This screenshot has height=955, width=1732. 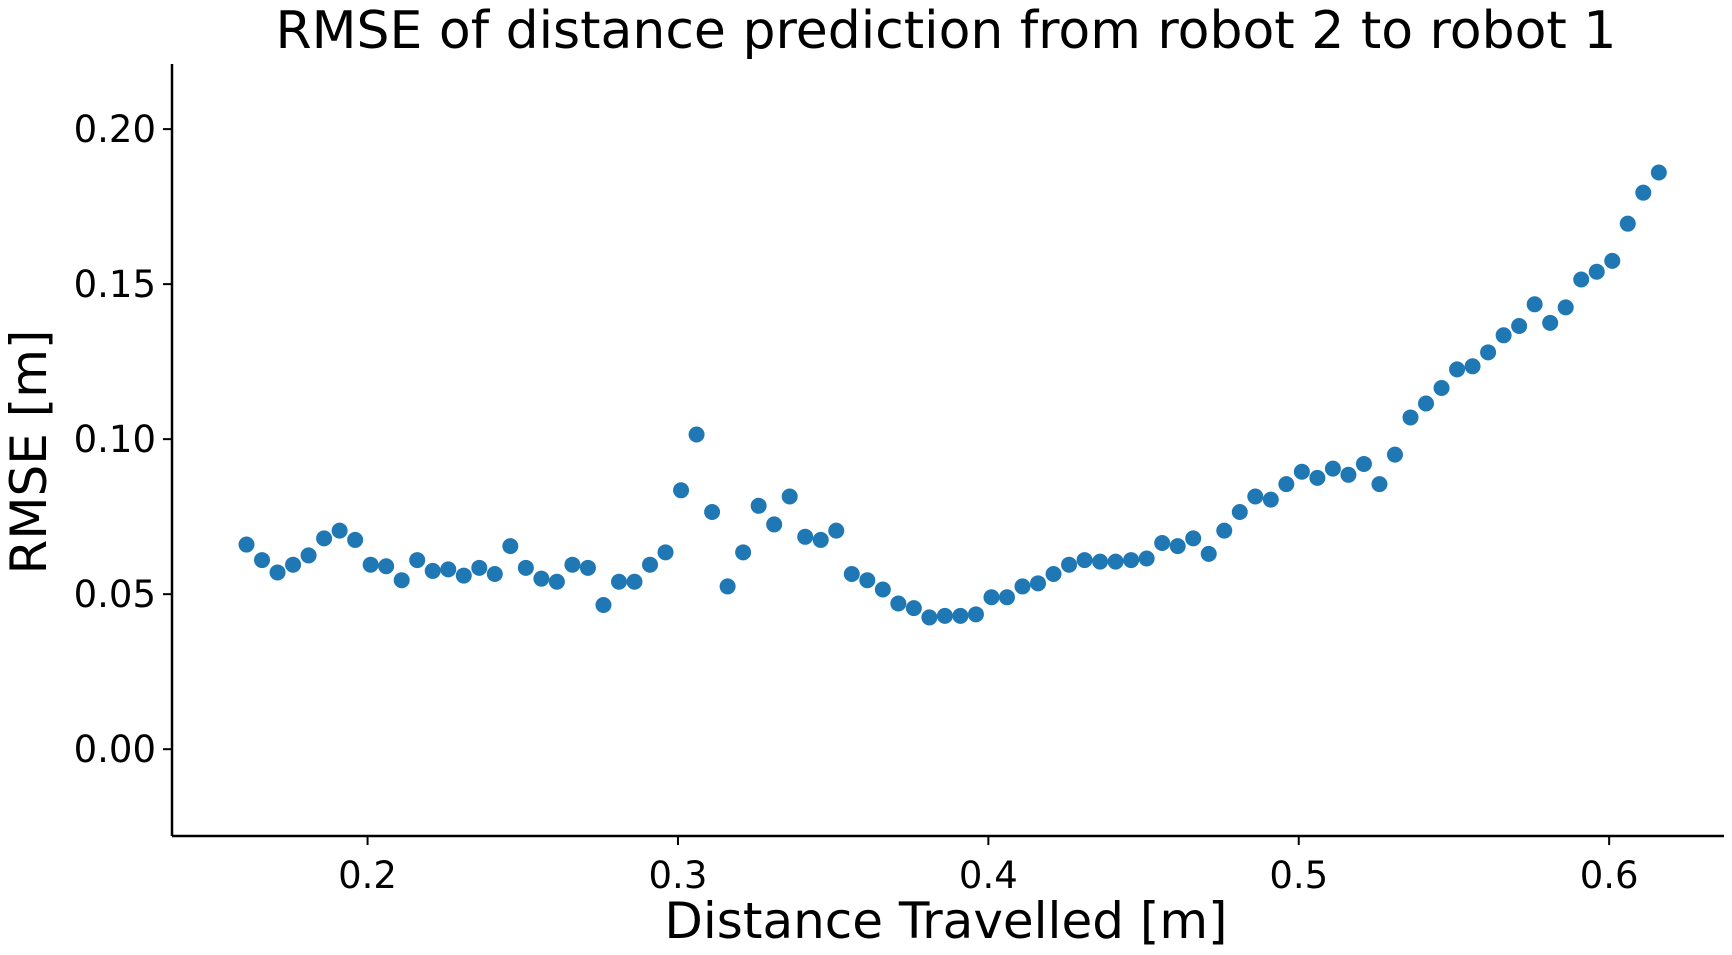 What do you see at coordinates (115, 749) in the screenshot?
I see `y-tick-label: 0.00` at bounding box center [115, 749].